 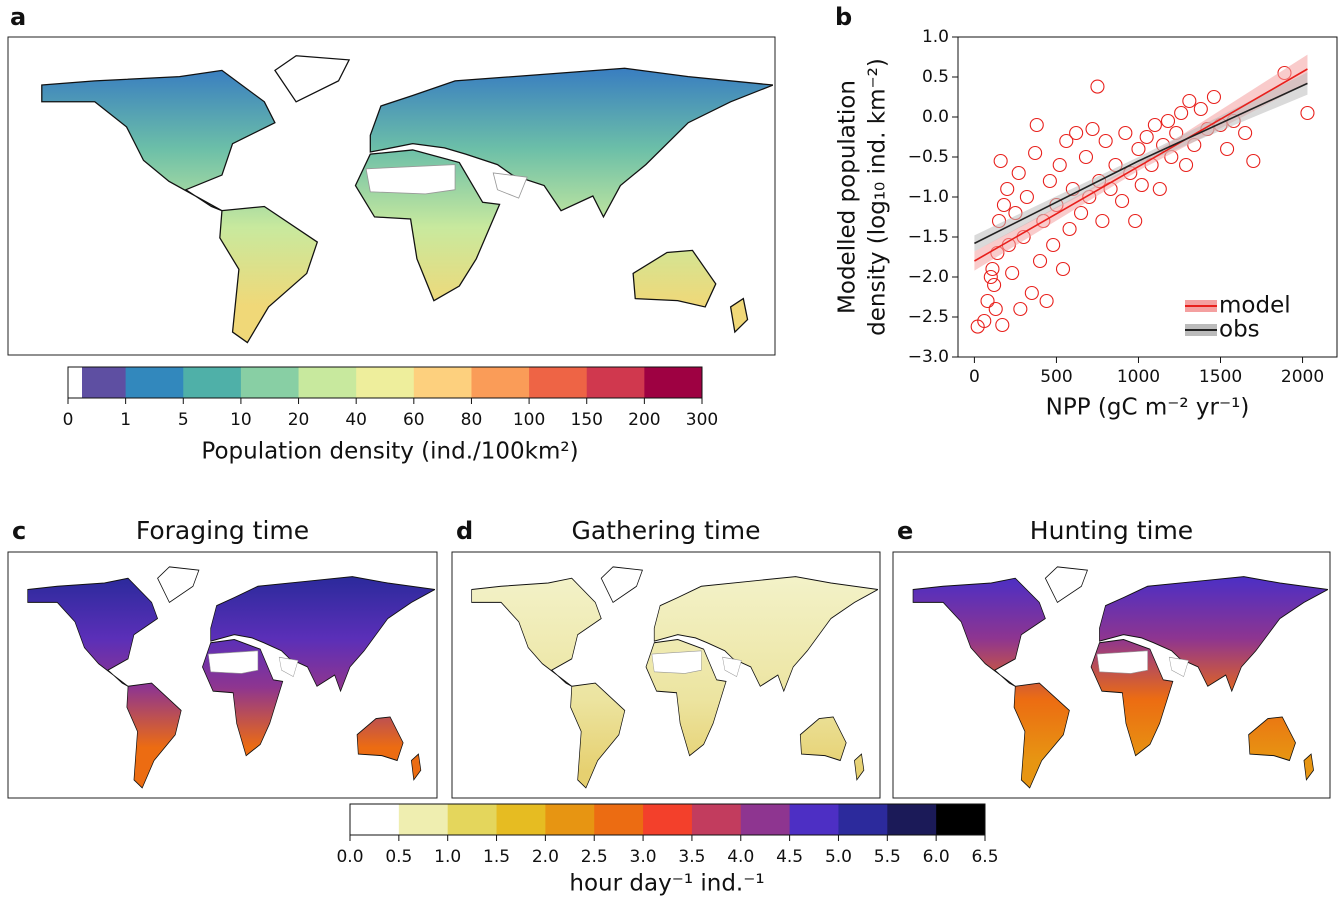 What do you see at coordinates (398, 857) in the screenshot?
I see `colorbar-tick-label: 0.5` at bounding box center [398, 857].